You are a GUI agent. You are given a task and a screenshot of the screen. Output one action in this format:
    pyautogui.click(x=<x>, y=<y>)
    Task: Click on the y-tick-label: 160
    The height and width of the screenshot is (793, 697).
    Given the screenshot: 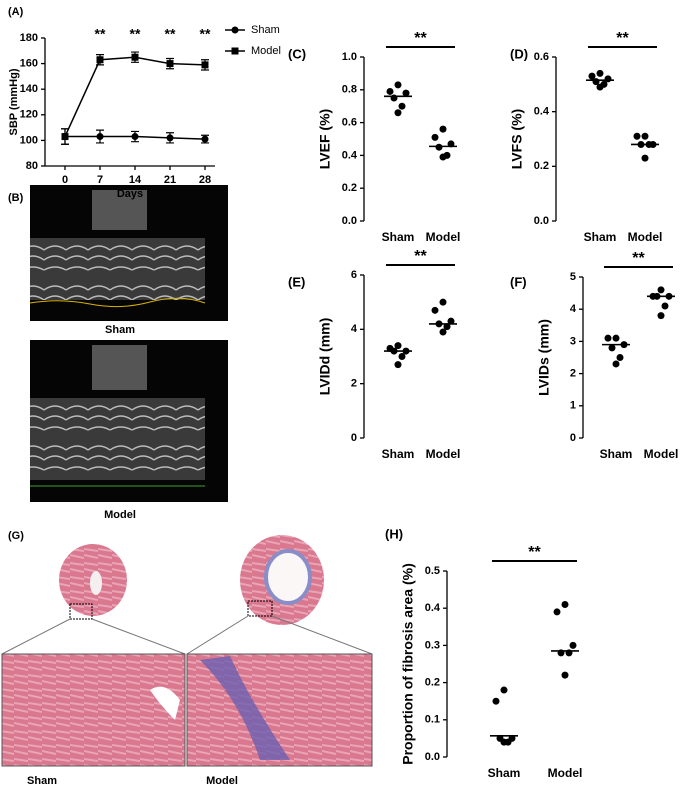 What is the action you would take?
    pyautogui.click(x=29, y=64)
    